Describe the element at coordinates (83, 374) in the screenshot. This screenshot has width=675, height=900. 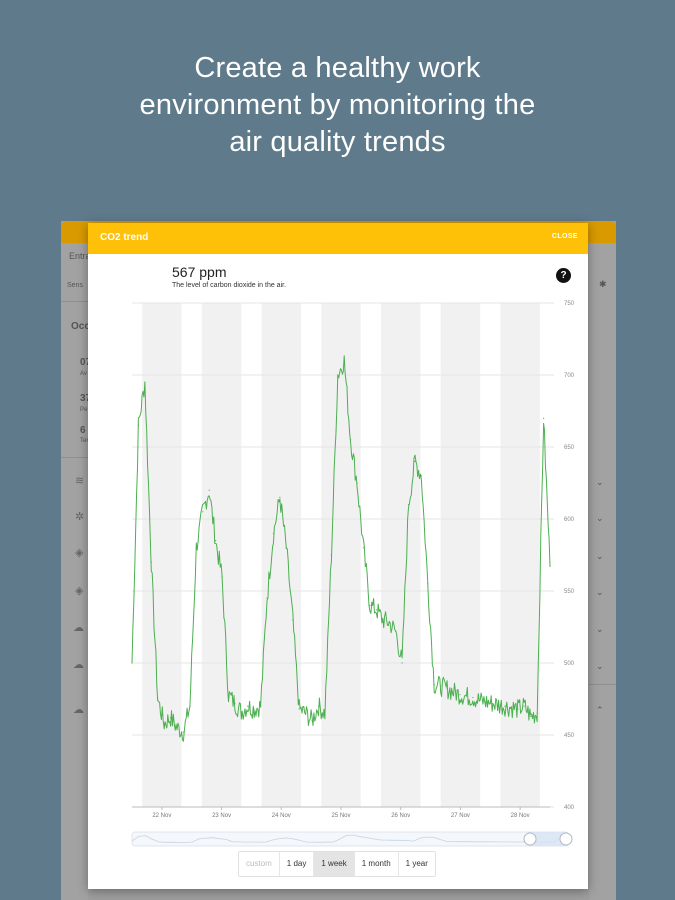
I see `background-fragment: Av` at that location.